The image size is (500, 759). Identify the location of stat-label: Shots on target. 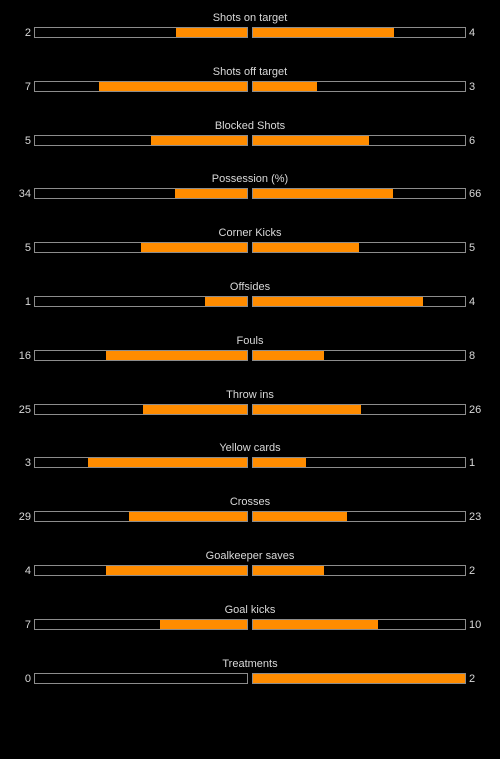
(250, 18).